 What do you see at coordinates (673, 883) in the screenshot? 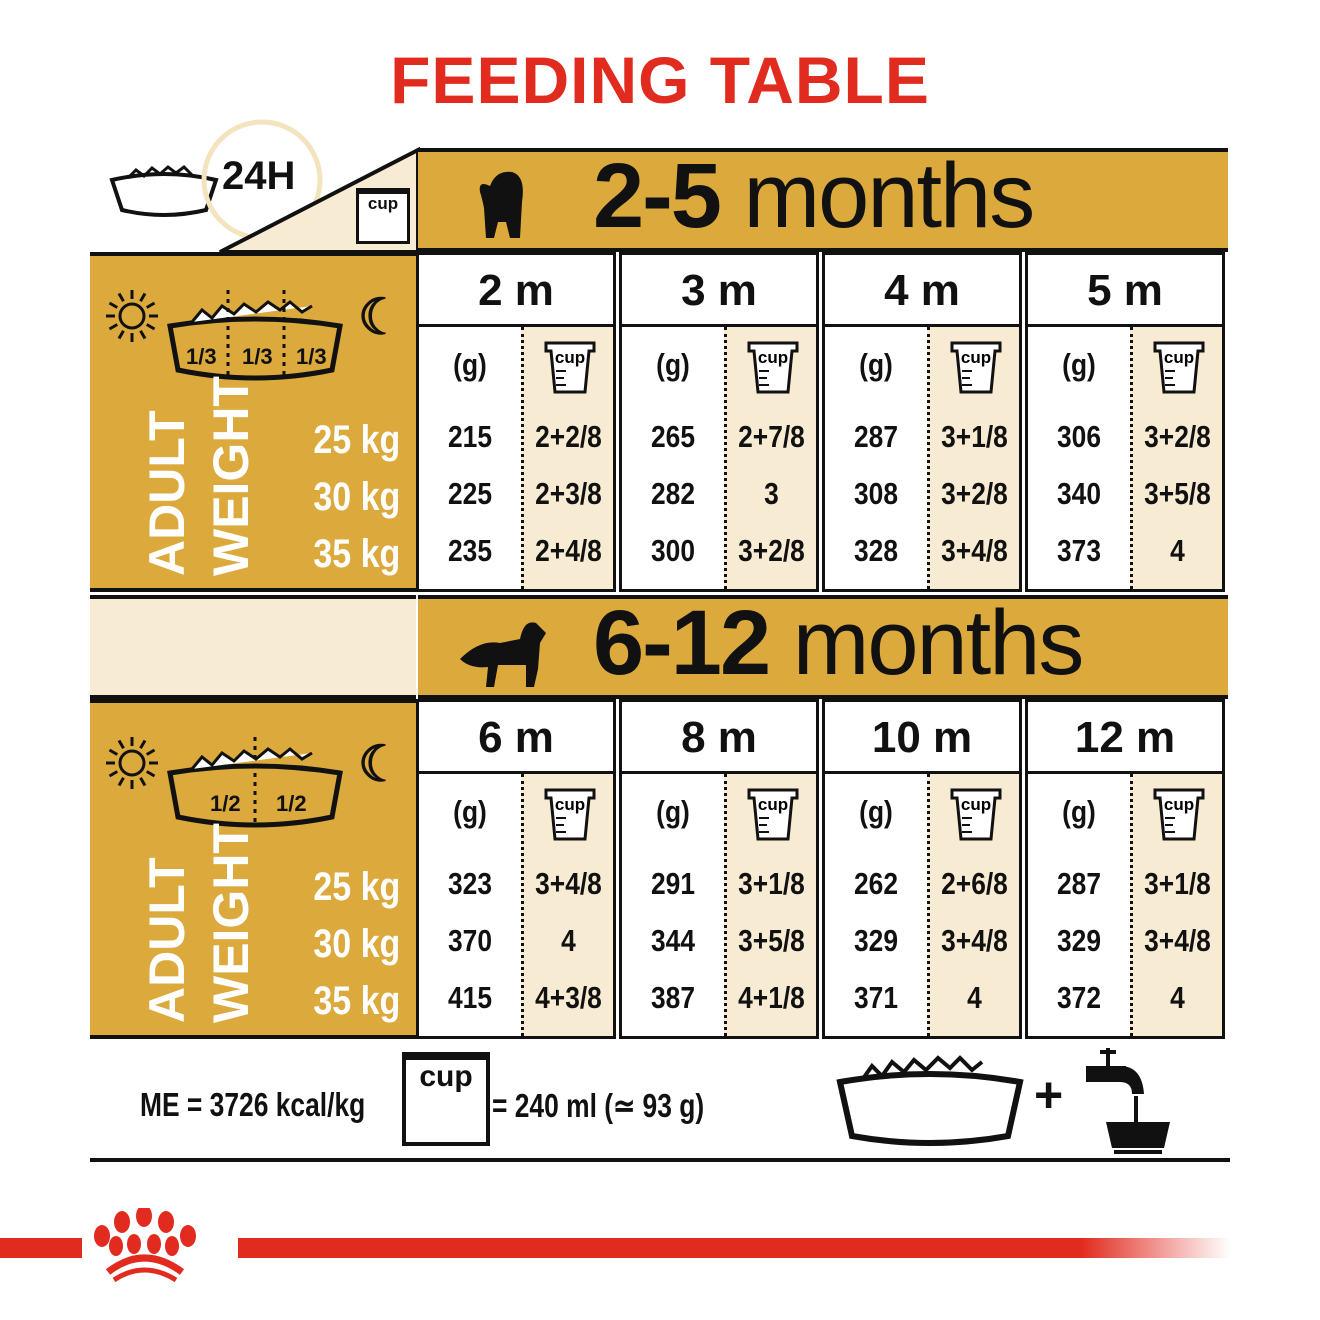
I see `grams-value: 291` at bounding box center [673, 883].